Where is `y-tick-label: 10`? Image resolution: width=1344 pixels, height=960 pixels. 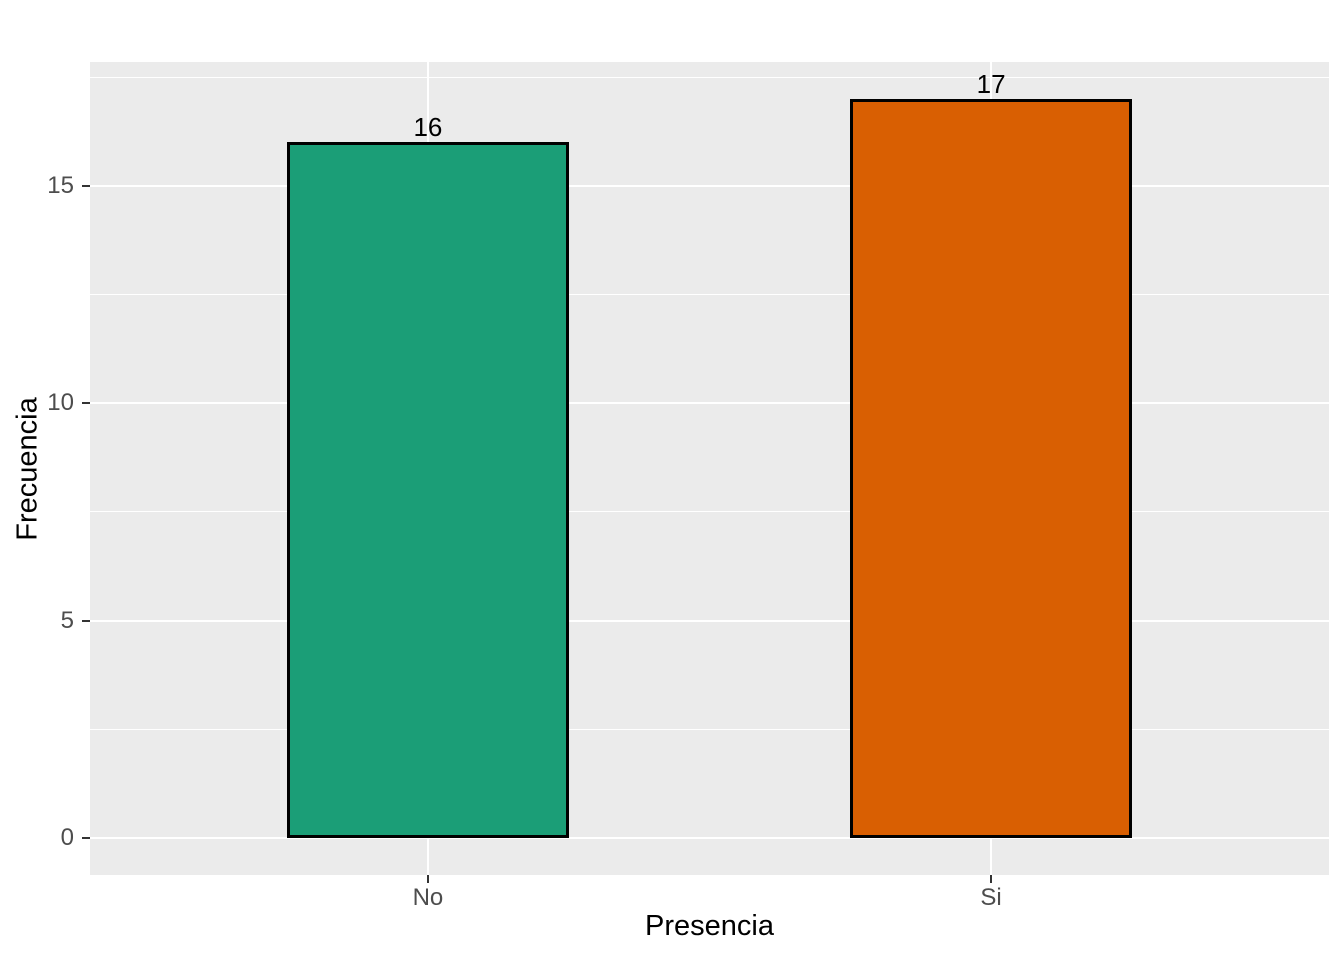 y-tick-label: 10 is located at coordinates (60, 403).